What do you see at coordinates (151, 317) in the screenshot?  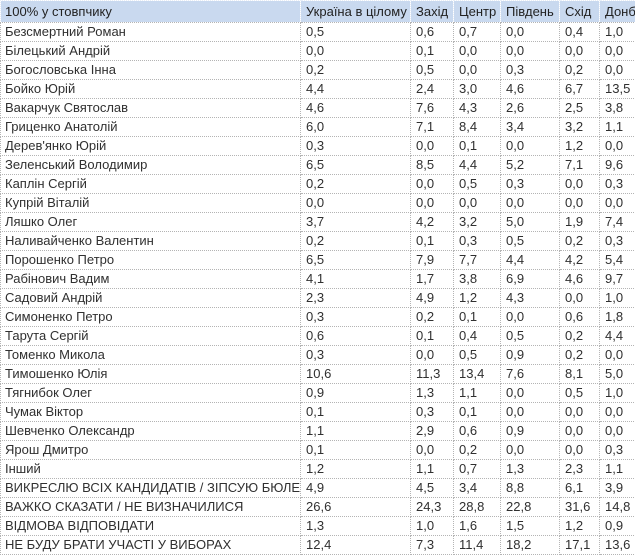 I see `row-label-cell: Симоненко Петро` at bounding box center [151, 317].